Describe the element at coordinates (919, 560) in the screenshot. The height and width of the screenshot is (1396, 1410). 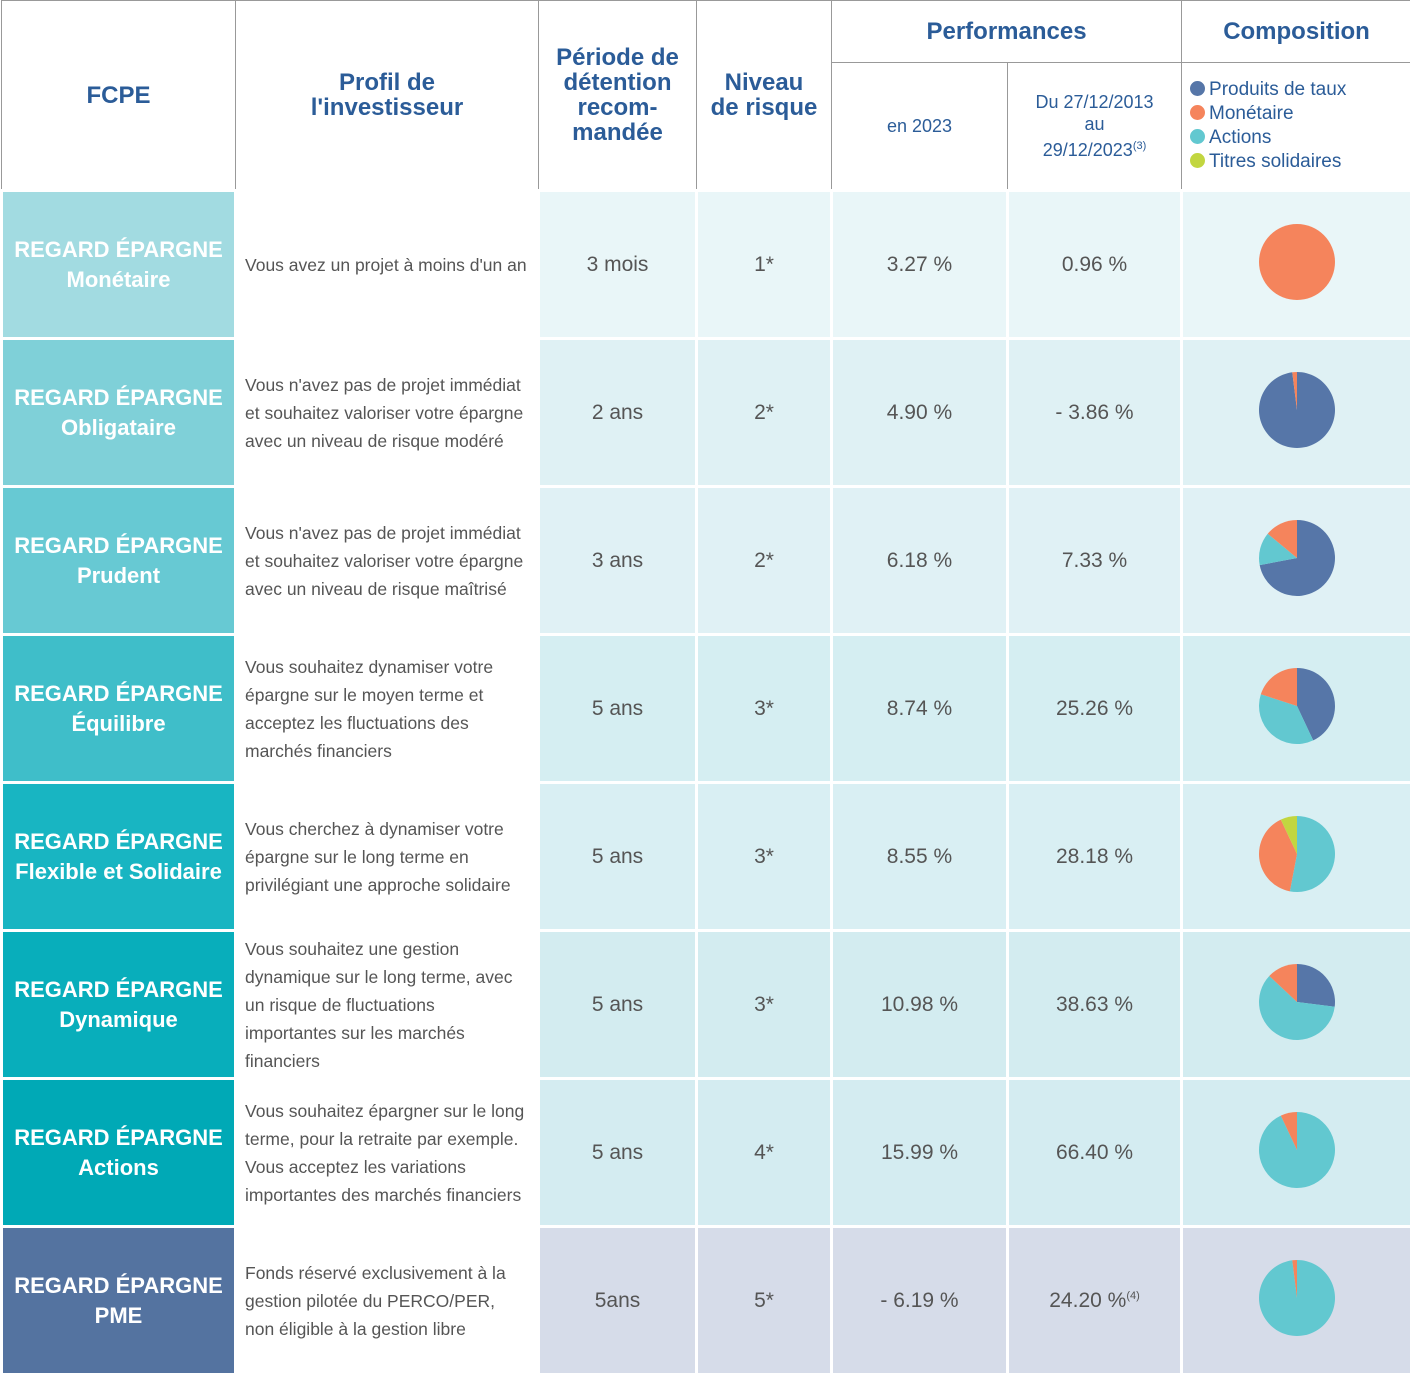
I see `perf-year-cell: 6.18 %` at that location.